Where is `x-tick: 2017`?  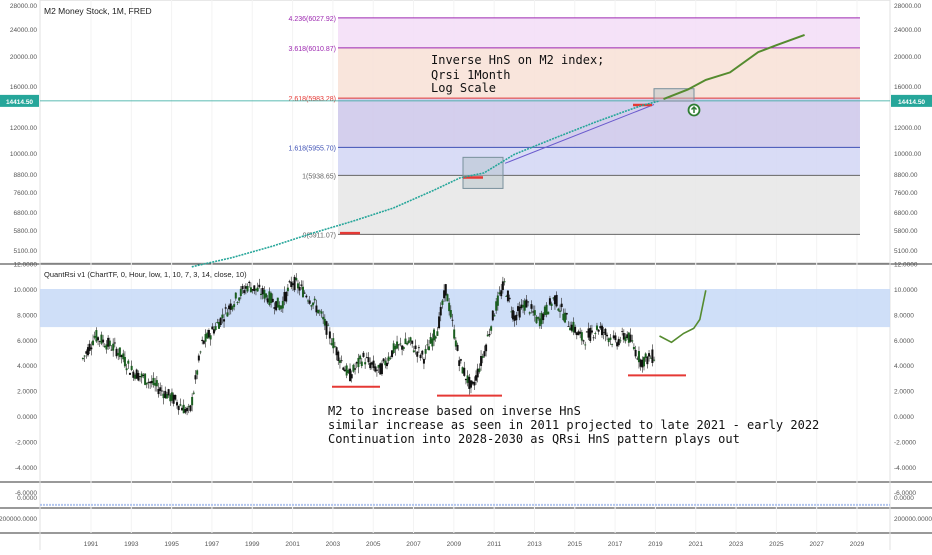 x-tick: 2017 is located at coordinates (615, 544).